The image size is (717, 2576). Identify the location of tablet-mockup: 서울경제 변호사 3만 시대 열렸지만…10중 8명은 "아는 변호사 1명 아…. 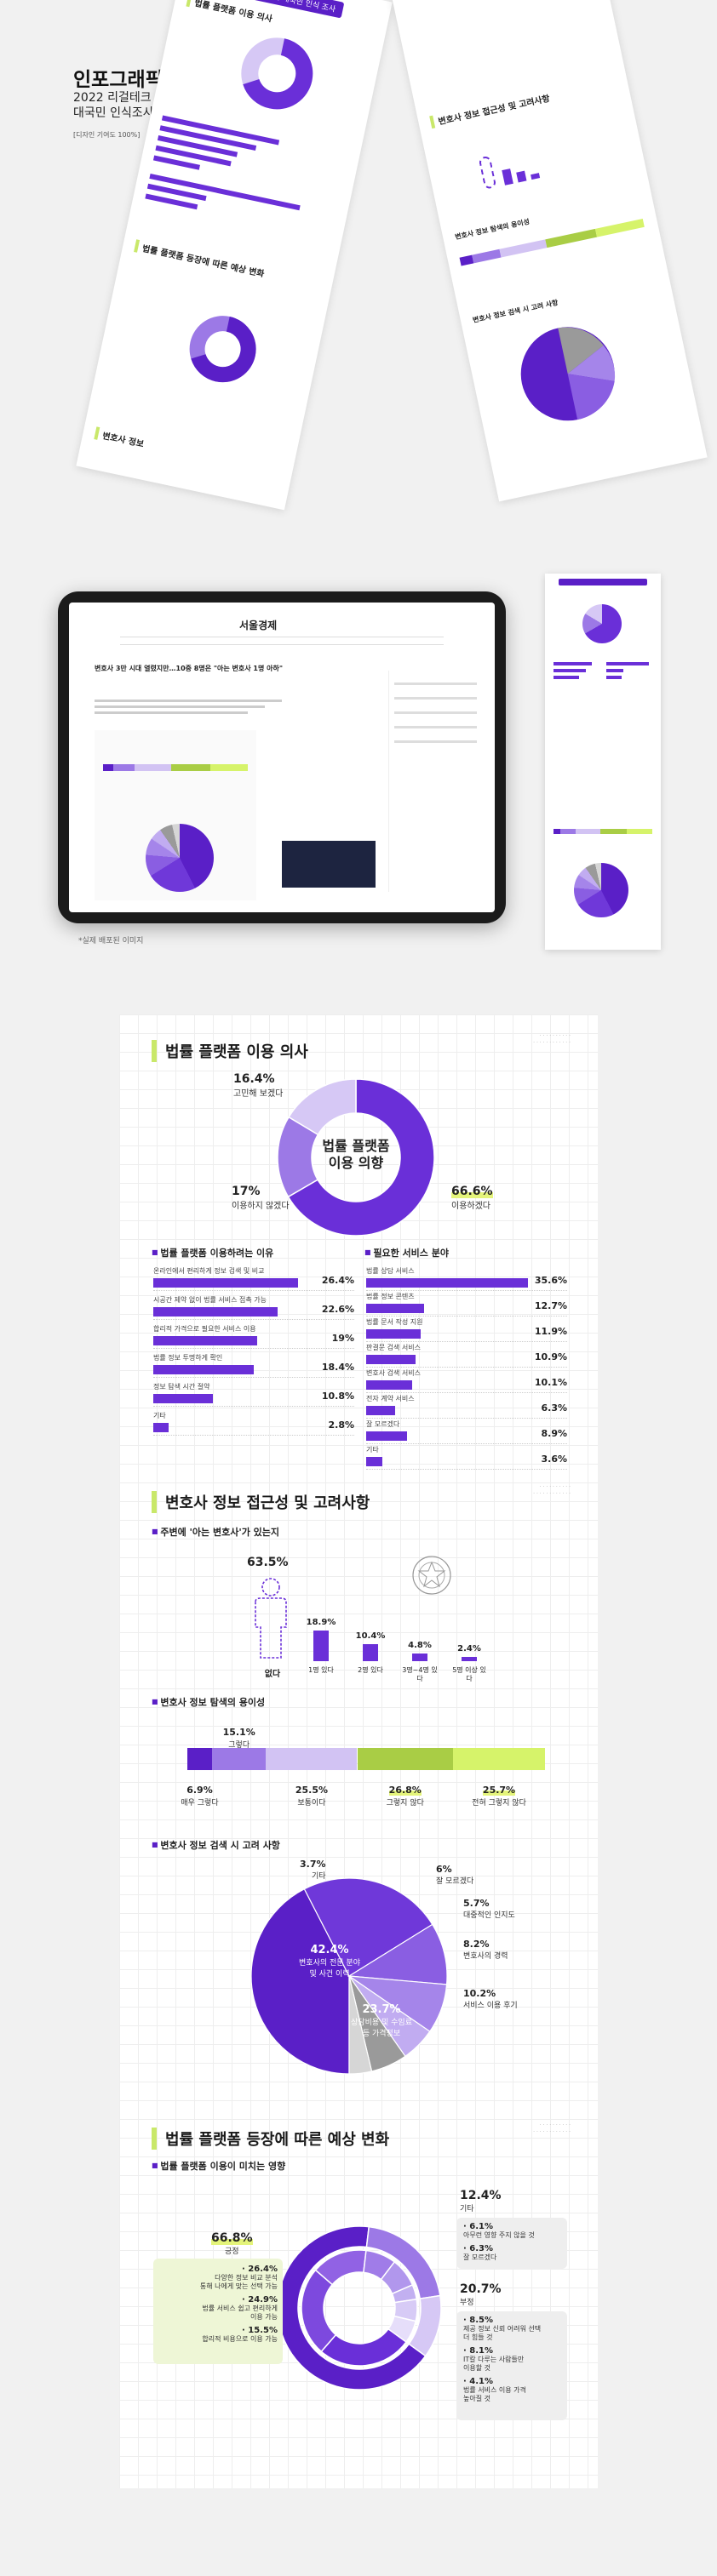
(282, 757).